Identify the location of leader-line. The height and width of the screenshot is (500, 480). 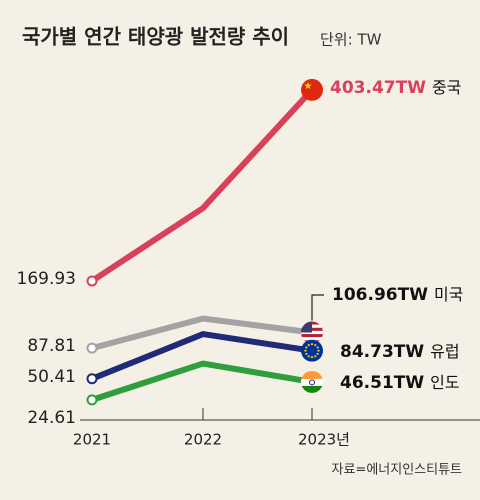
(317, 307).